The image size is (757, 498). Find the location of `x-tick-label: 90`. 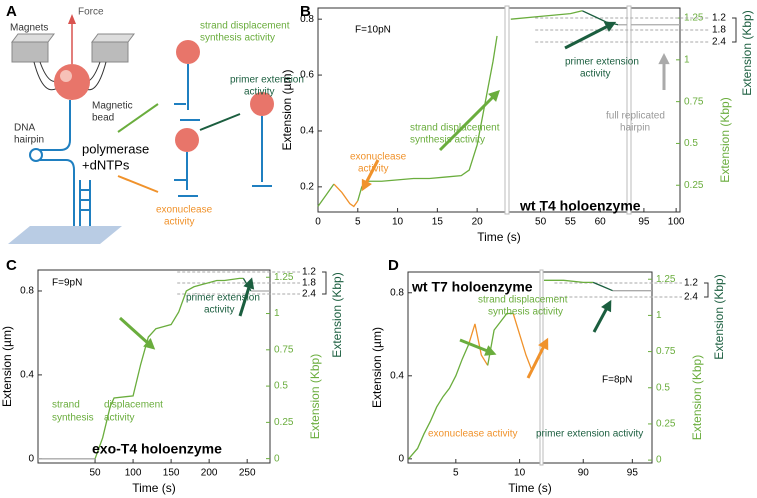

x-tick-label: 90 is located at coordinates (584, 473).